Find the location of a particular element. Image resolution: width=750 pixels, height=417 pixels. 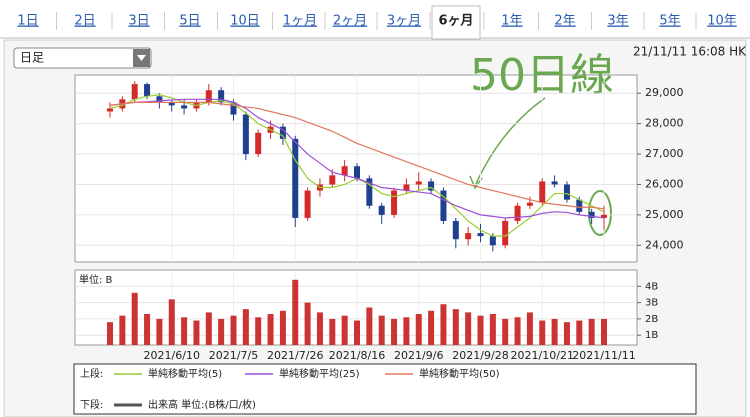

dropdown-label: 日足 is located at coordinates (32, 58).